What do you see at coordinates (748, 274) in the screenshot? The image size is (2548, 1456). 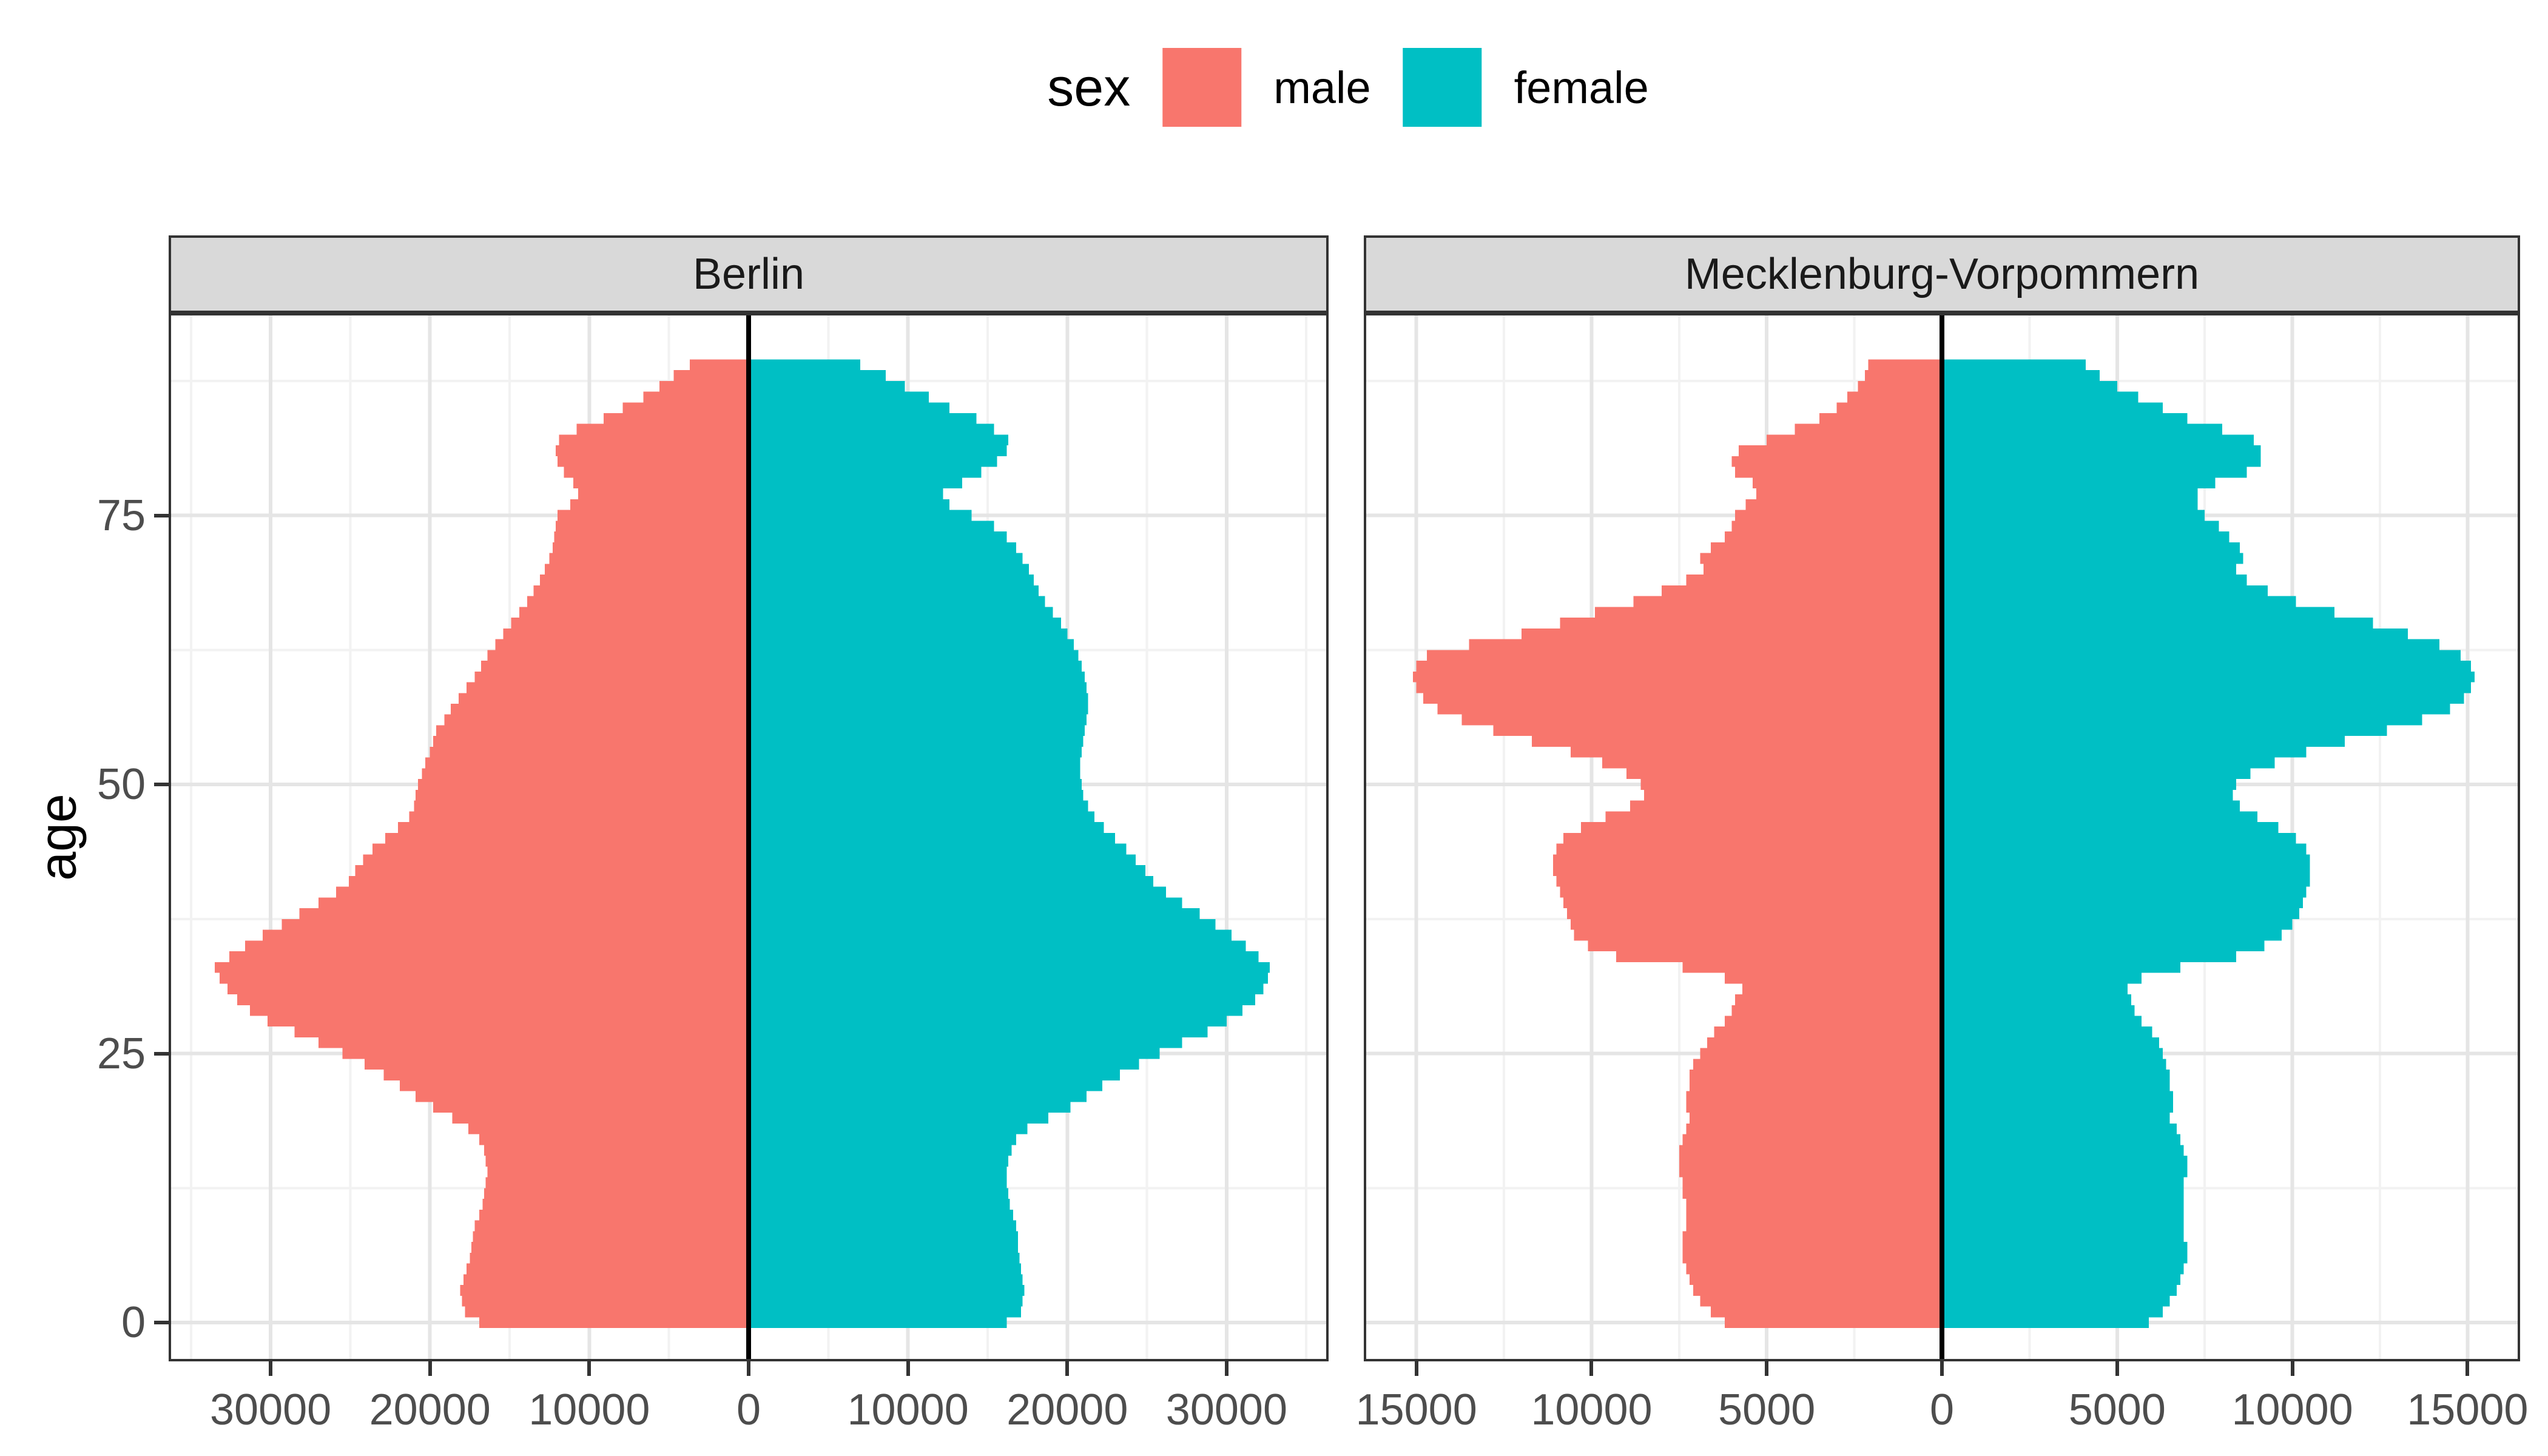 I see `facet-strip-label-berlin: Berlin` at bounding box center [748, 274].